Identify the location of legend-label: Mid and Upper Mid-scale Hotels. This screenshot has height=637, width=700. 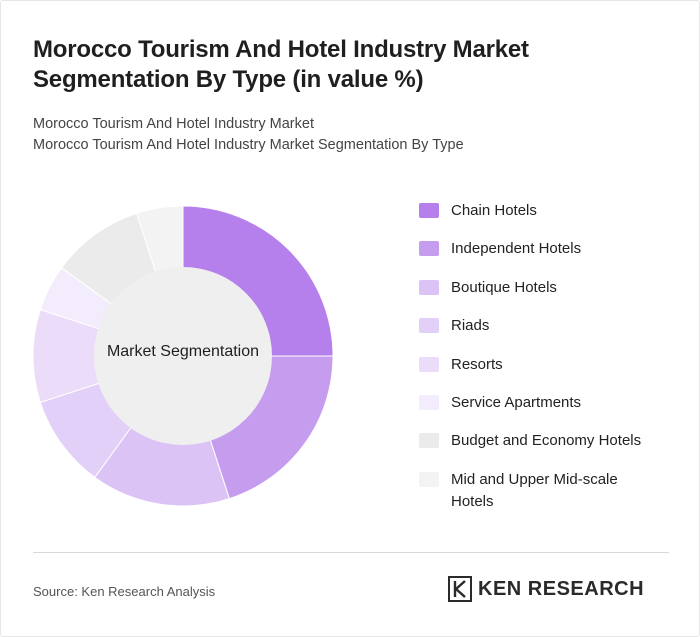
(534, 490).